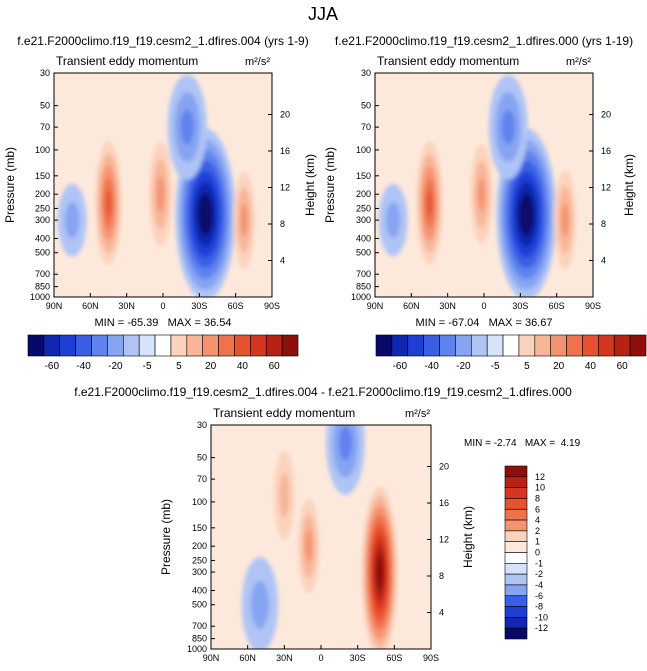 The image size is (647, 671). Describe the element at coordinates (319, 537) in the screenshot. I see `panel-3-field` at that location.